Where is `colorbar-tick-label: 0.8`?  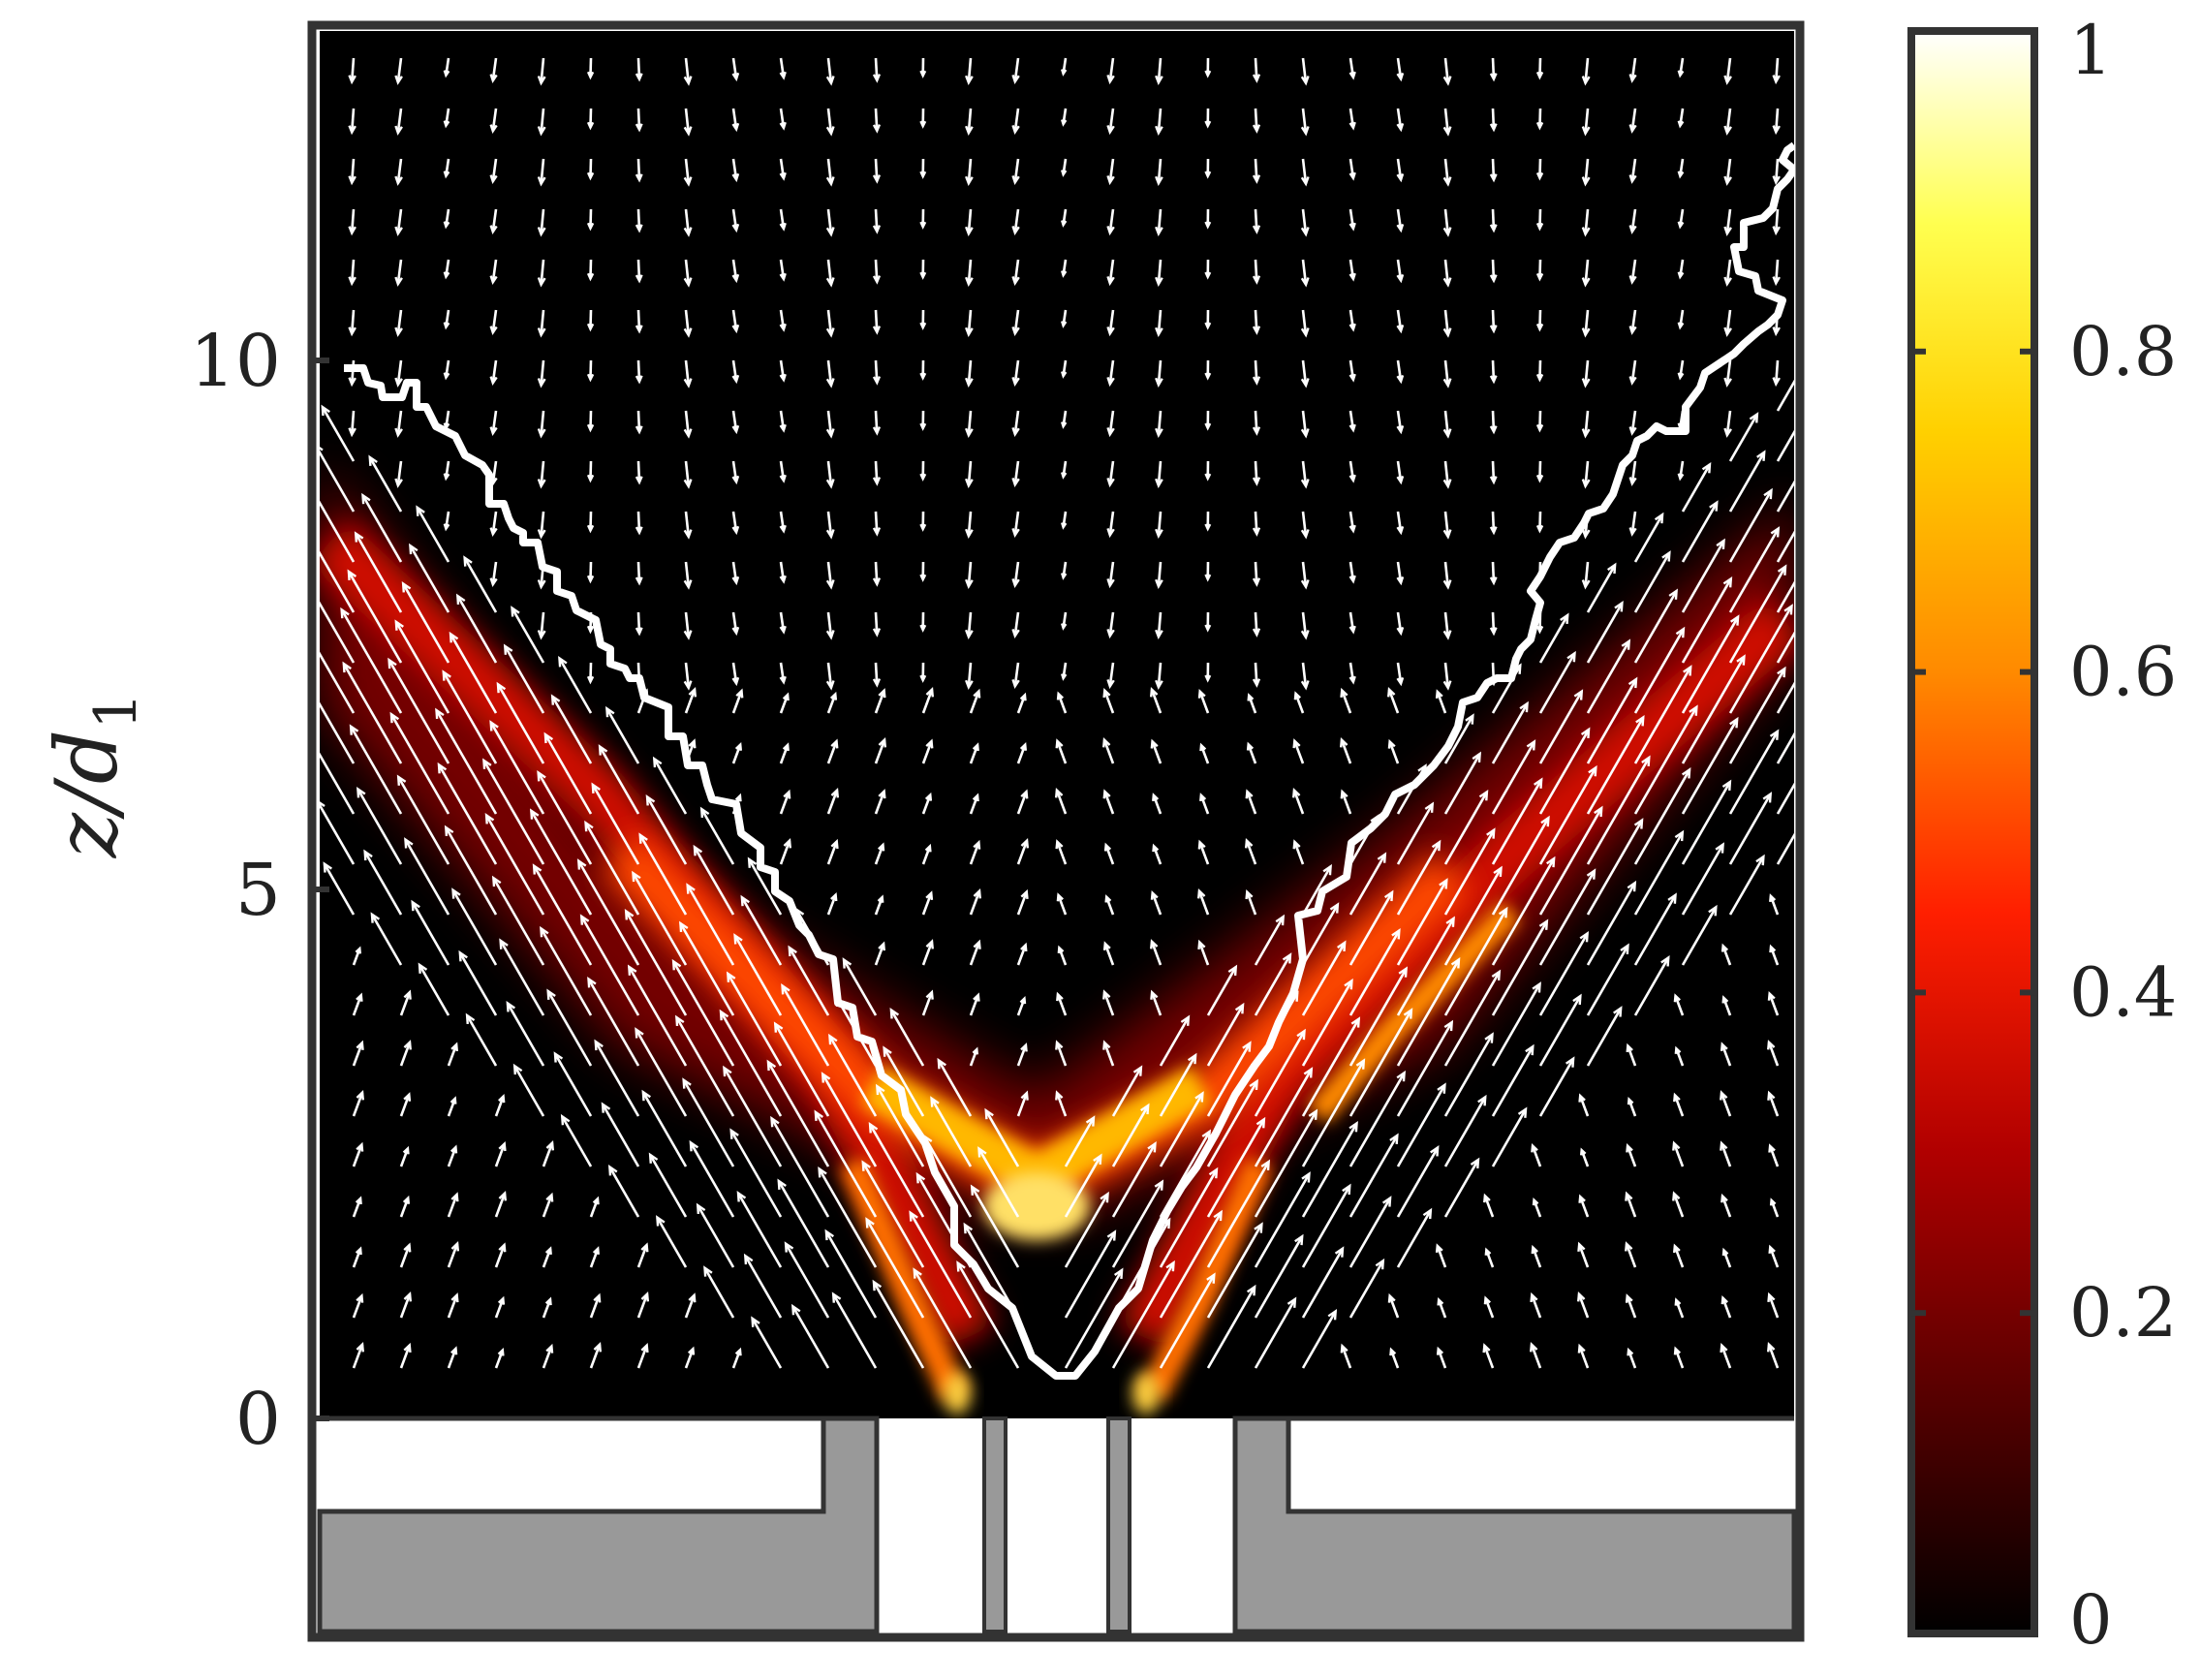 colorbar-tick-label: 0.8 is located at coordinates (2123, 351).